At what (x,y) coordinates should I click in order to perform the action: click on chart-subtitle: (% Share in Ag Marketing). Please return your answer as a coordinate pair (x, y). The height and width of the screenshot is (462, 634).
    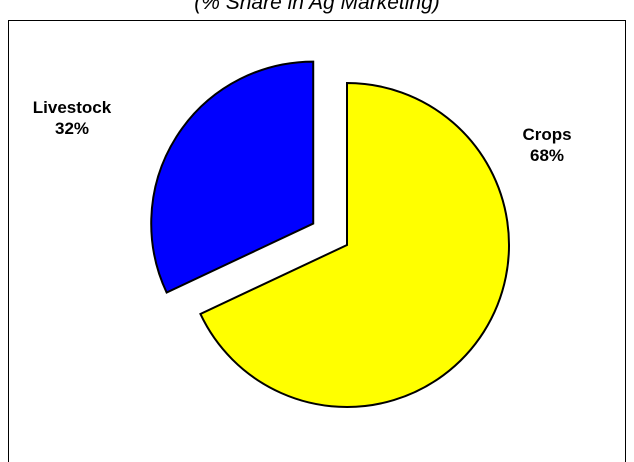
    Looking at the image, I should click on (317, 7).